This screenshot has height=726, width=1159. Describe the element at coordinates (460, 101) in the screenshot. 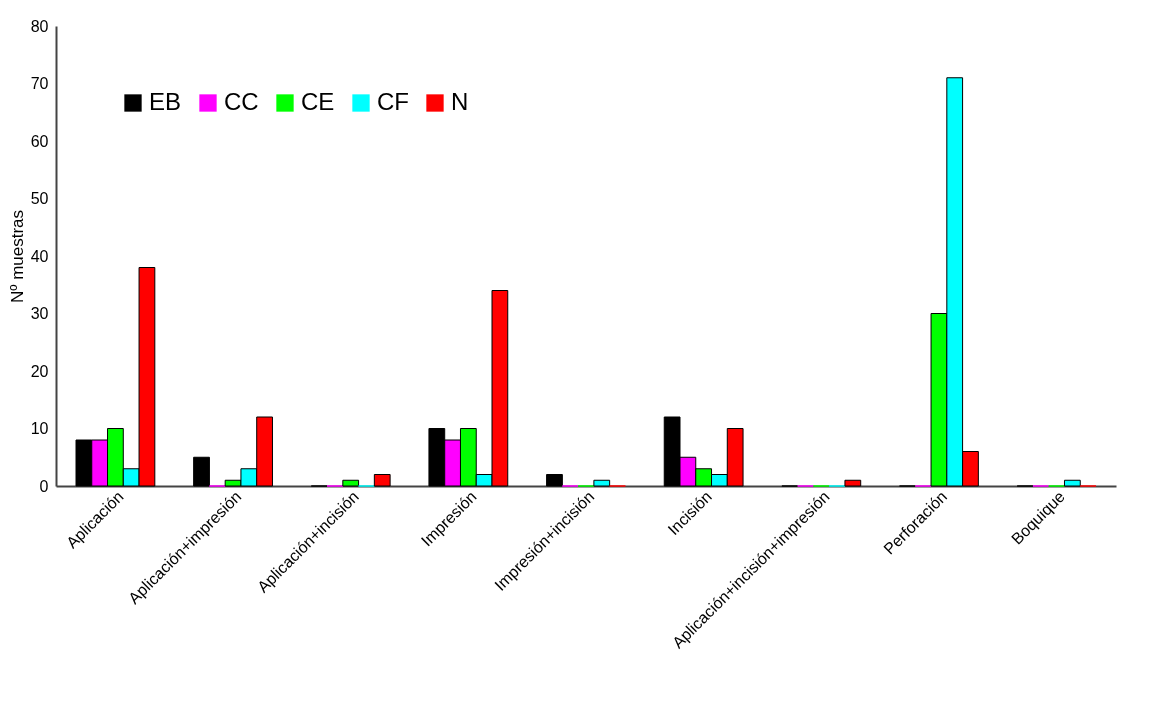

I see `legend-label: N` at that location.